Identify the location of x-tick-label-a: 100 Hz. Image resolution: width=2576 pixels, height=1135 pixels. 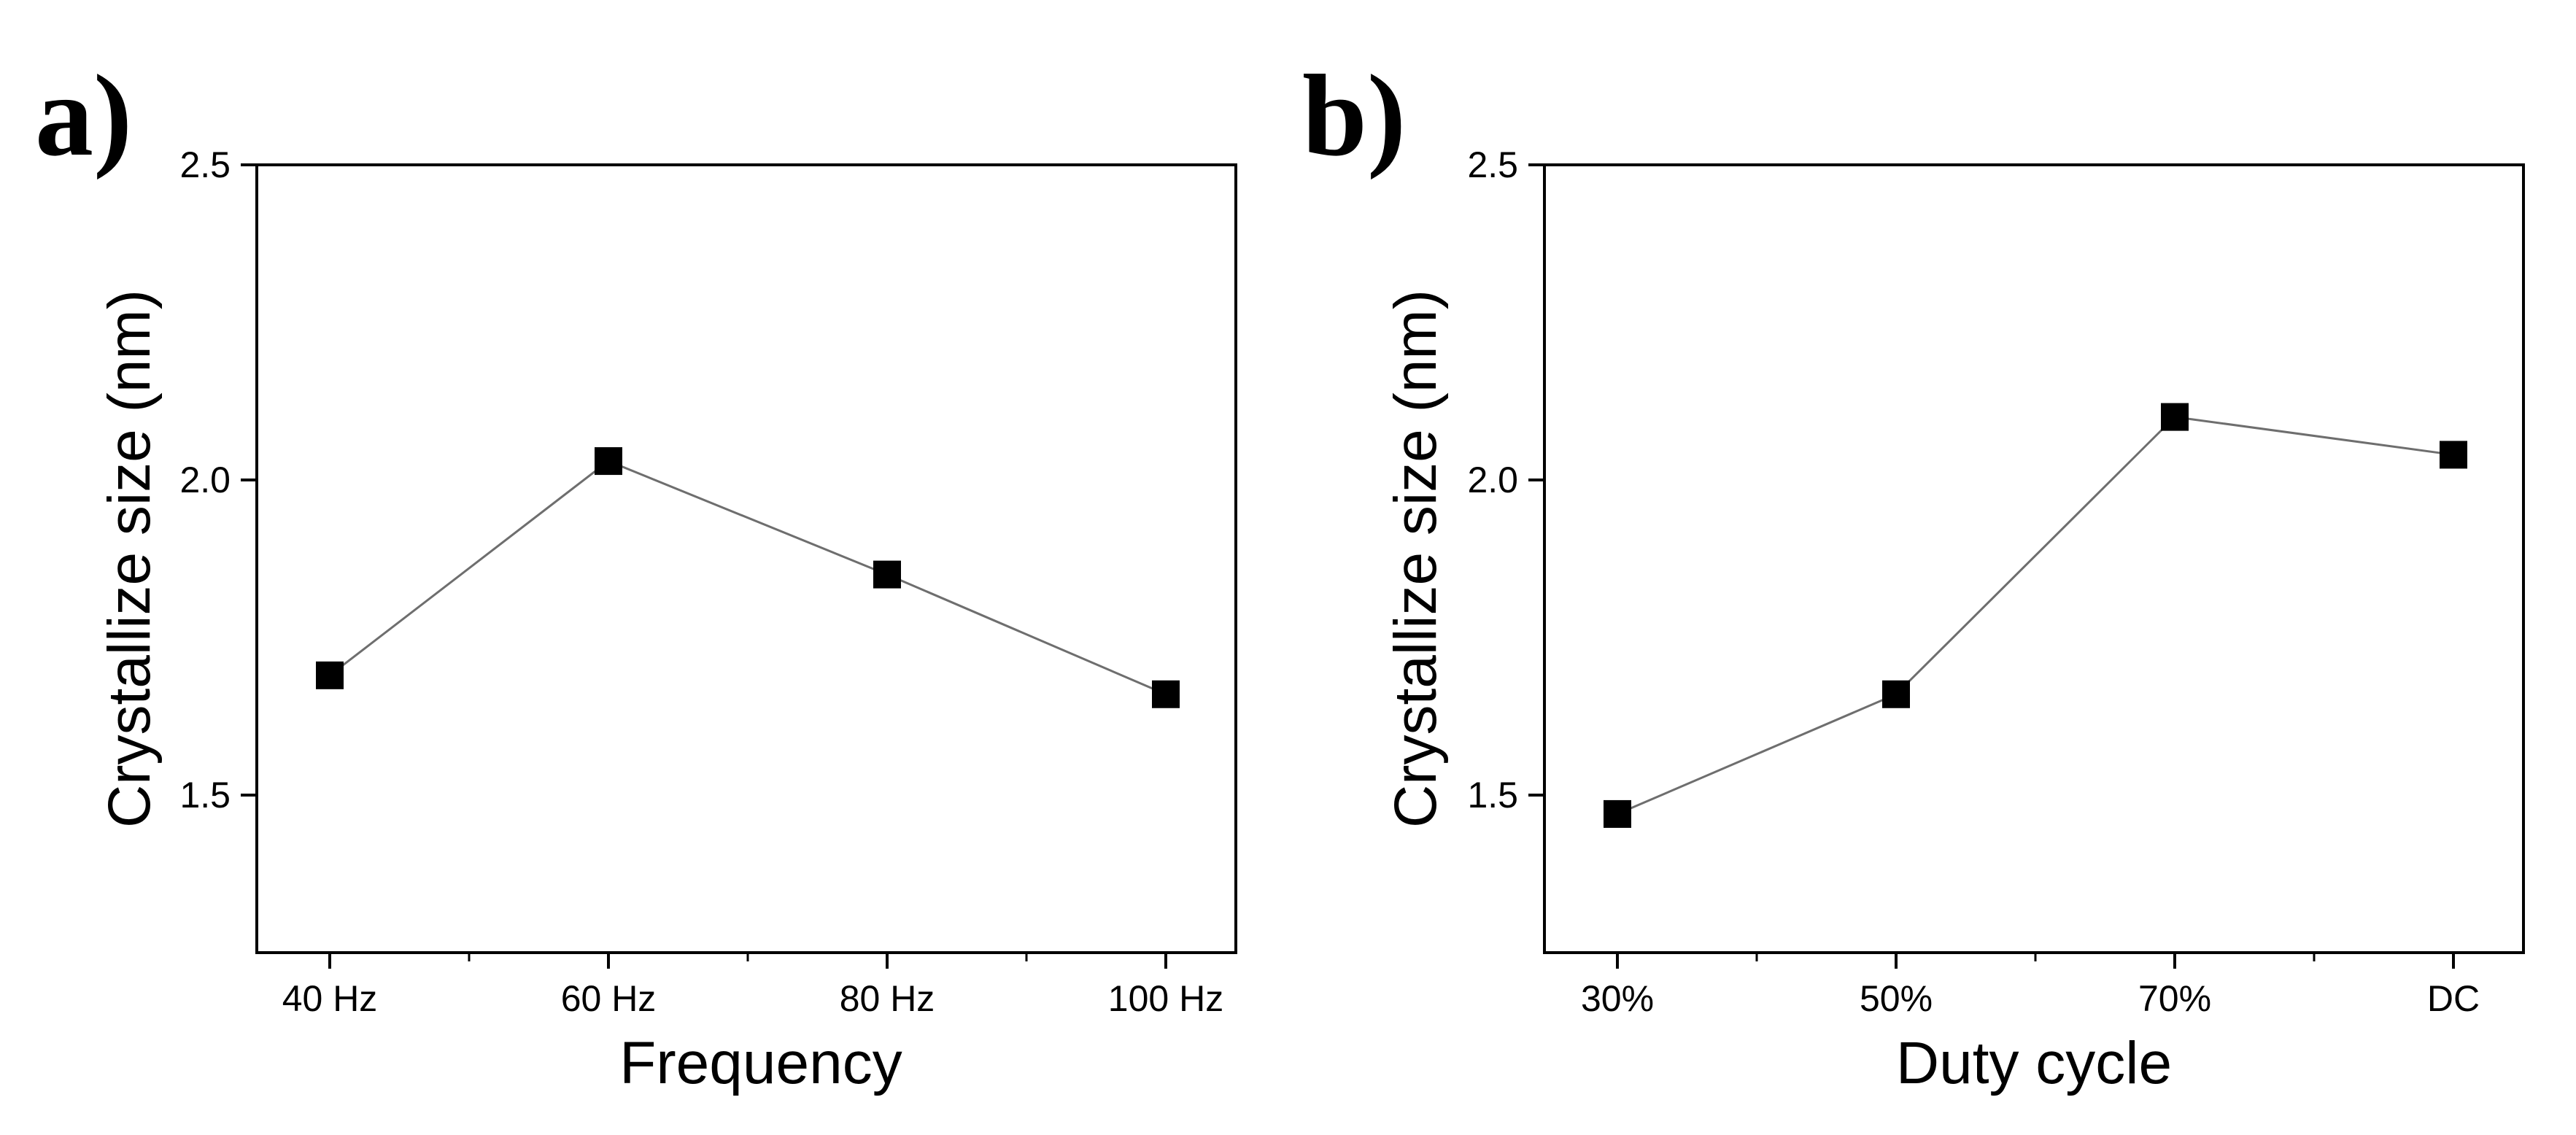
(1165, 999).